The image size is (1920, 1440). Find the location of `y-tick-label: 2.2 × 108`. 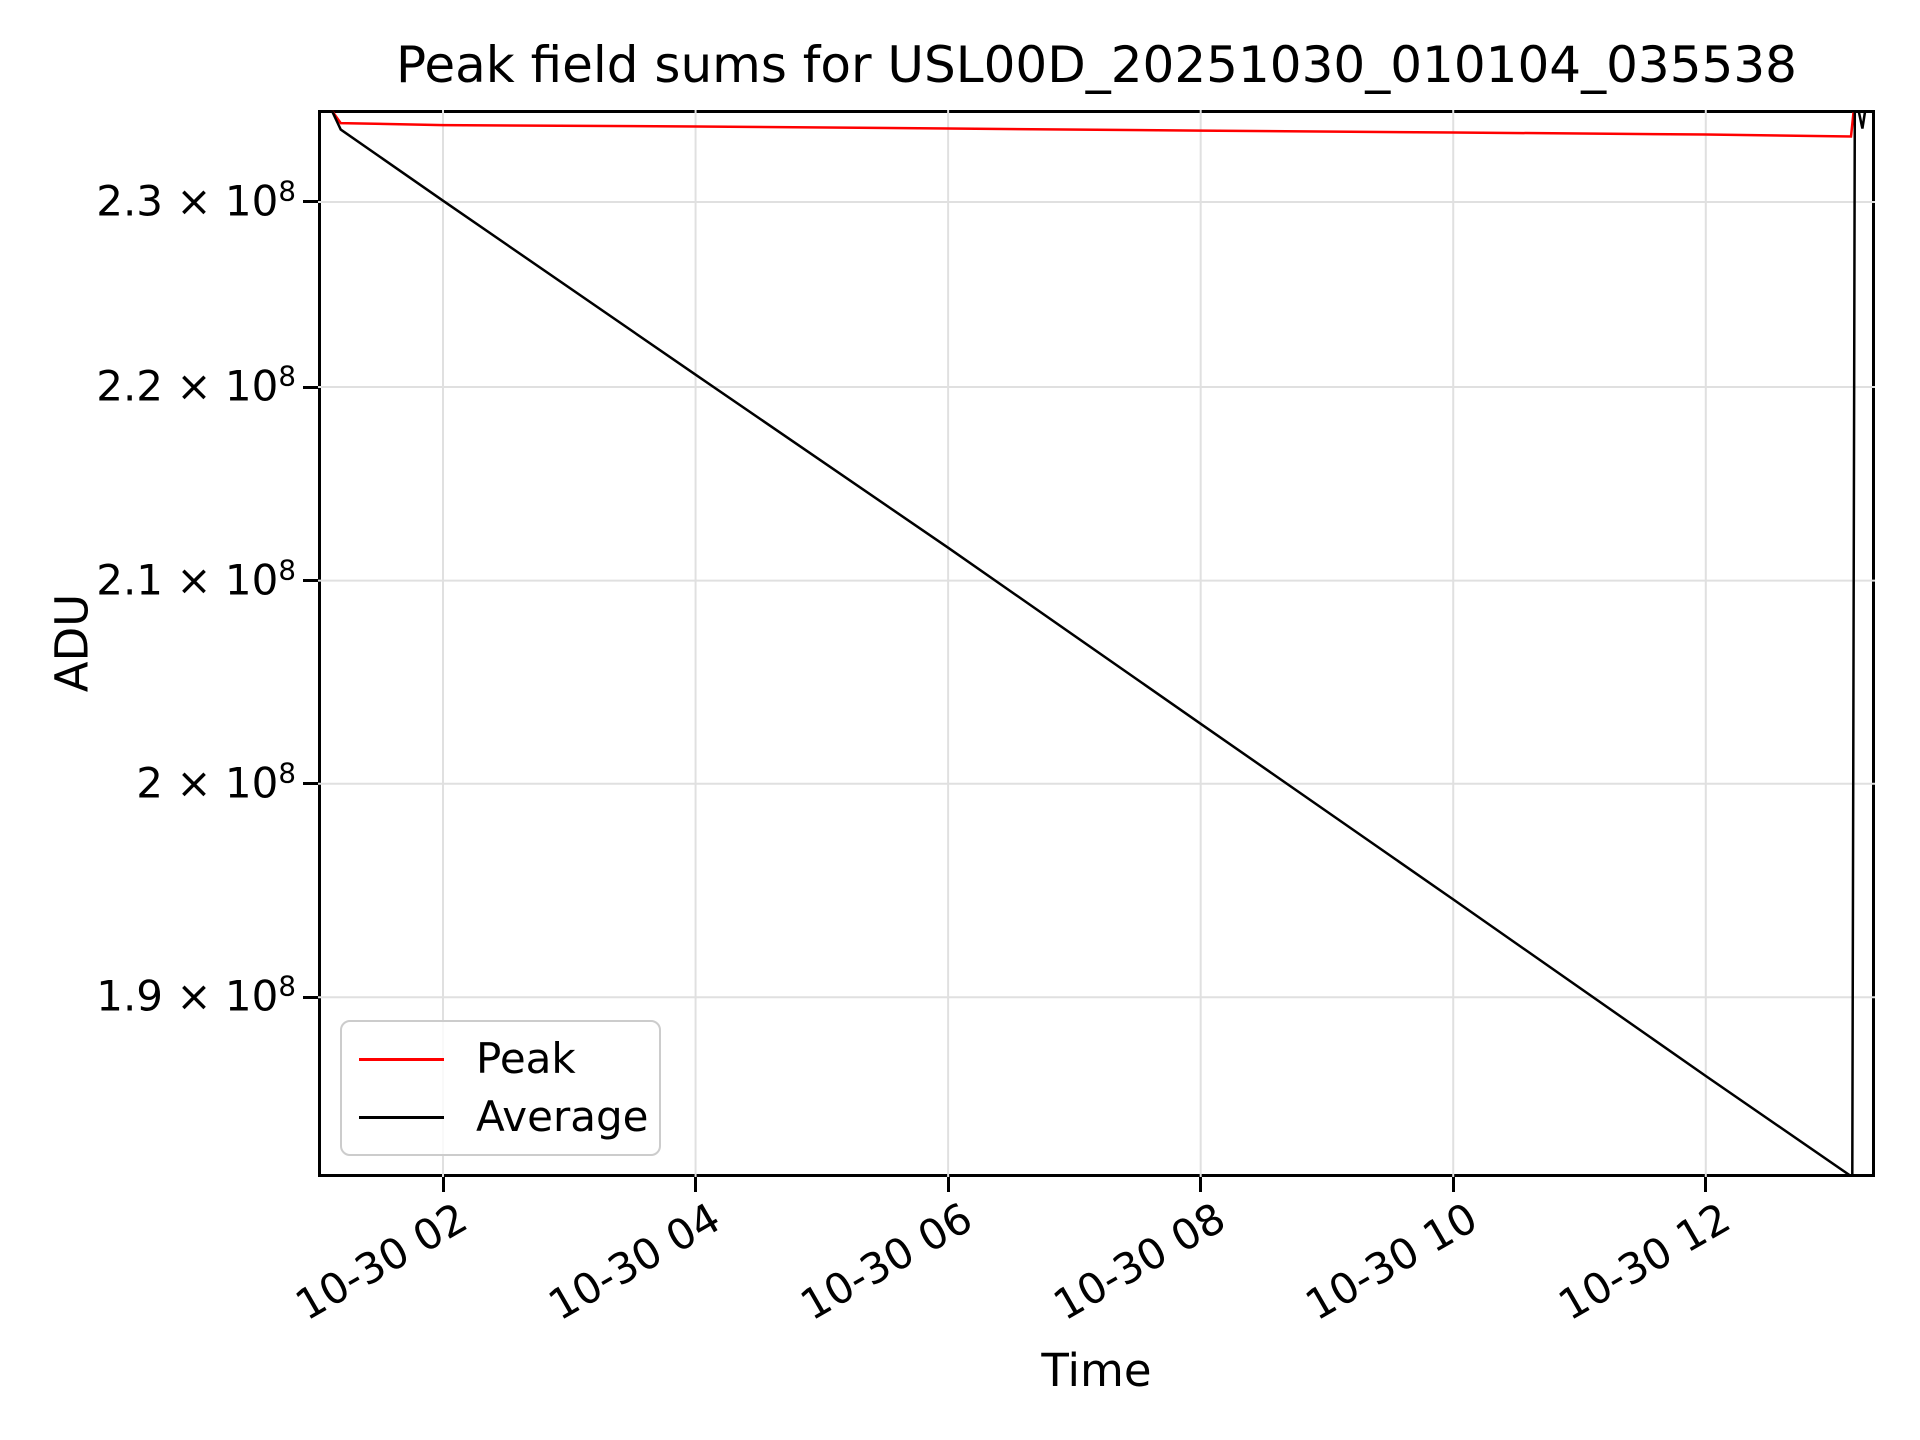

y-tick-label: 2.2 × 108 is located at coordinates (168, 384).